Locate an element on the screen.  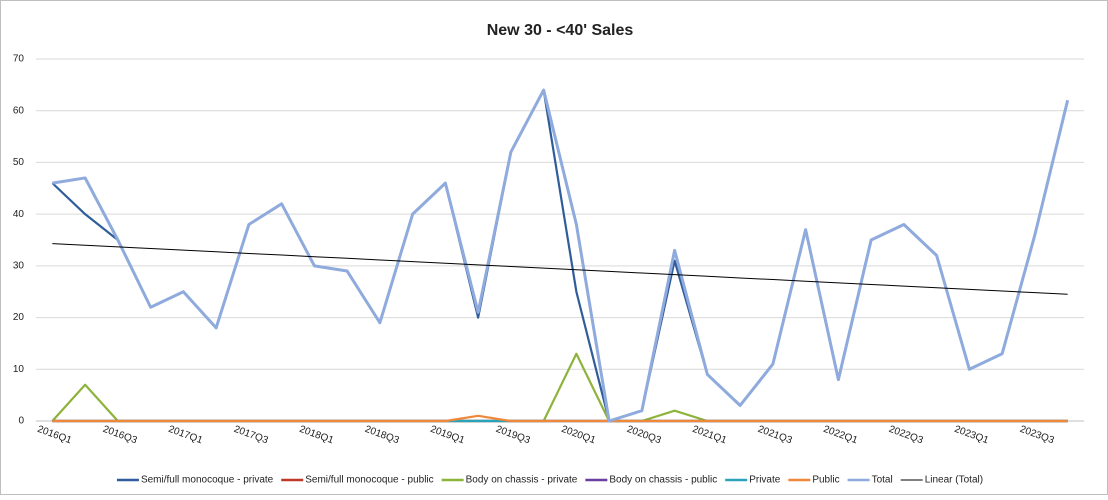
legend-label: Semi/full monocoque - private is located at coordinates (207, 480).